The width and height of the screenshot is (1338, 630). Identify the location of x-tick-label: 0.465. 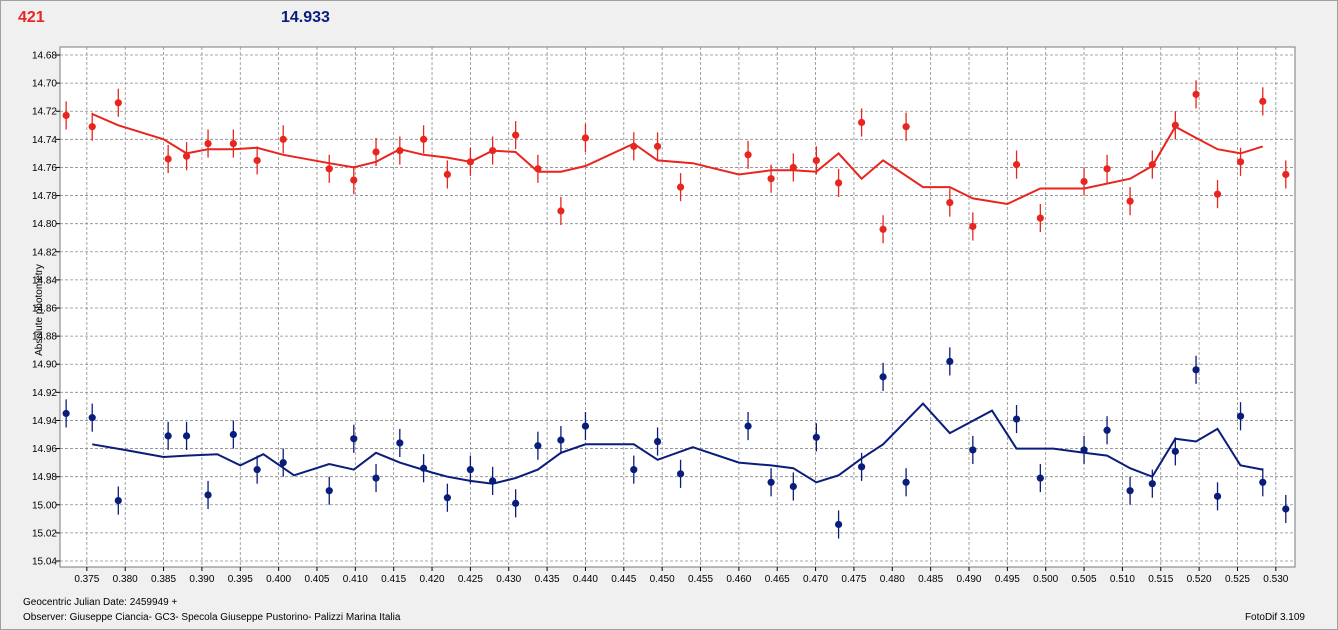
(777, 579).